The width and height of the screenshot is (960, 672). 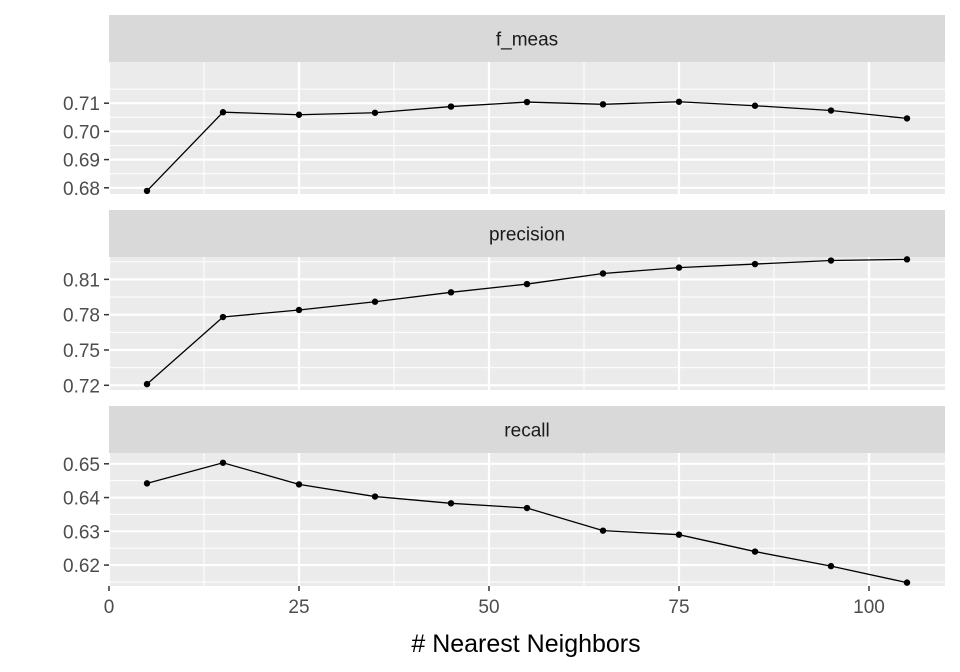 What do you see at coordinates (81, 499) in the screenshot?
I see `y-tick-label: 0.64` at bounding box center [81, 499].